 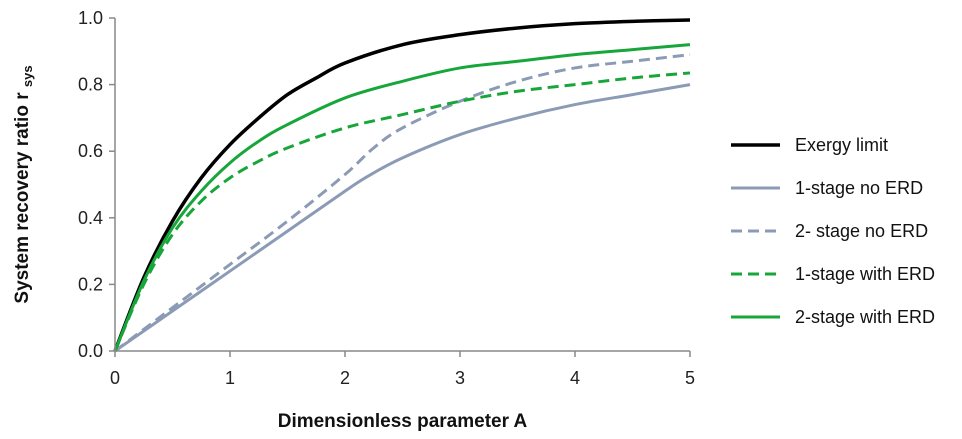 I want to click on x-tick-label: 2, so click(x=345, y=378).